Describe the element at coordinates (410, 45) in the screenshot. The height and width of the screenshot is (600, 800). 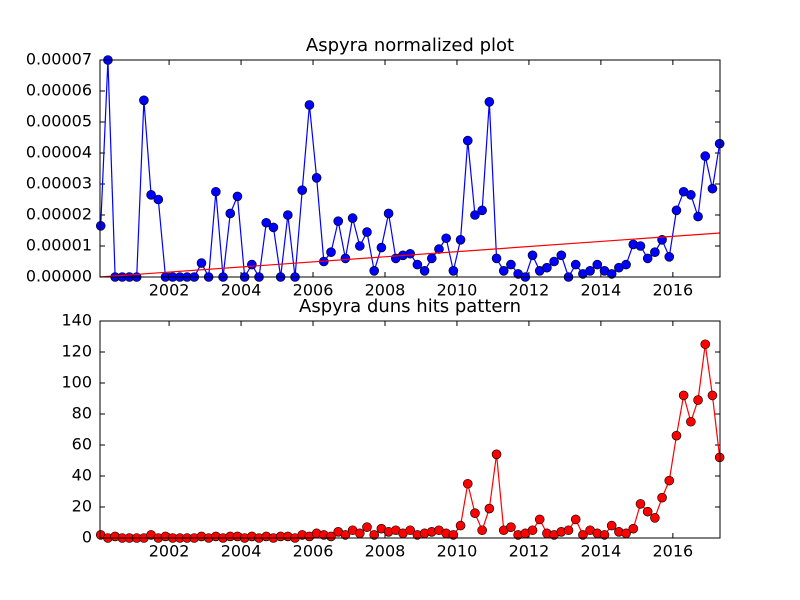
I see `chart-title: Aspyra normalized plot` at that location.